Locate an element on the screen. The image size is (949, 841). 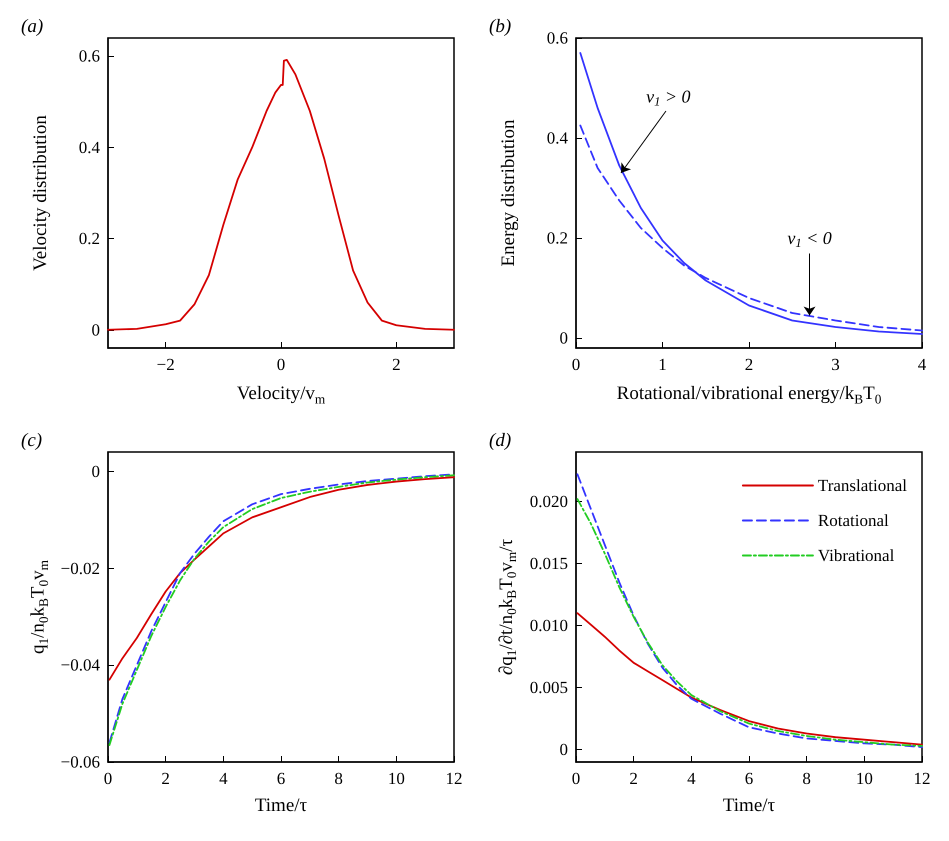
y-tick-label: −0.04 is located at coordinates (80, 665).